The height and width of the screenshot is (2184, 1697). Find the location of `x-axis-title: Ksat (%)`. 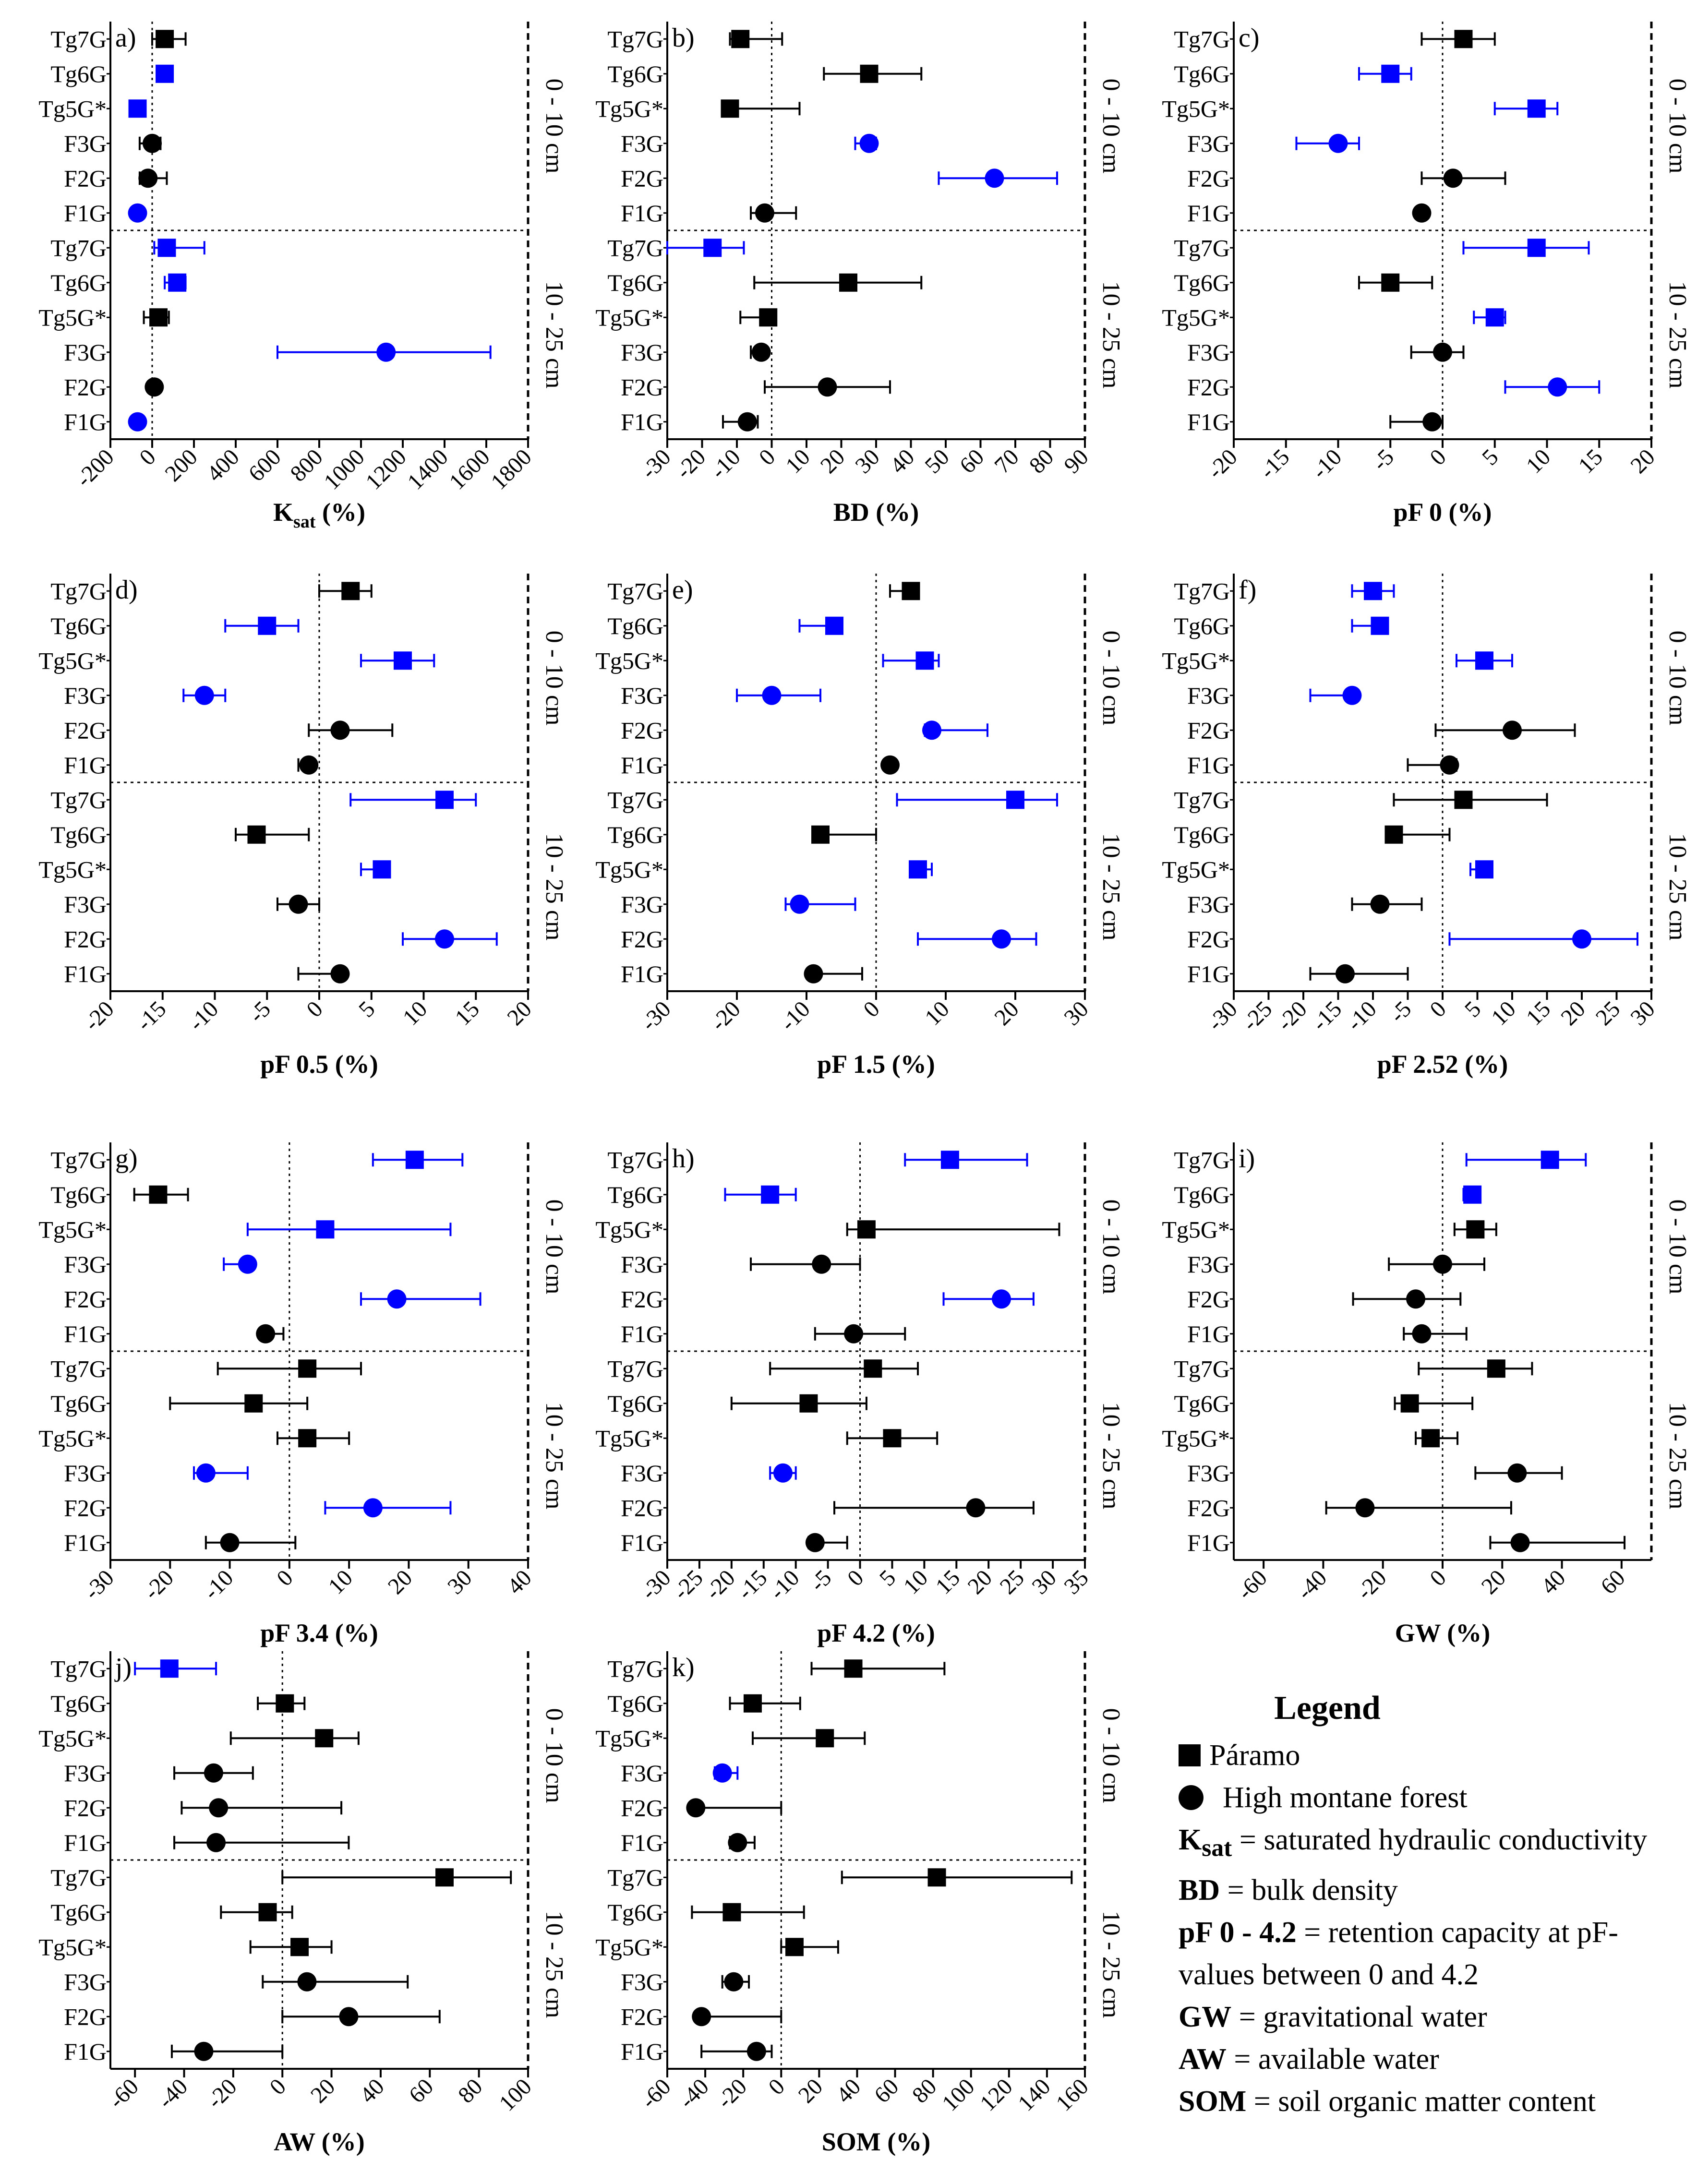

x-axis-title: Ksat (%) is located at coordinates (319, 515).